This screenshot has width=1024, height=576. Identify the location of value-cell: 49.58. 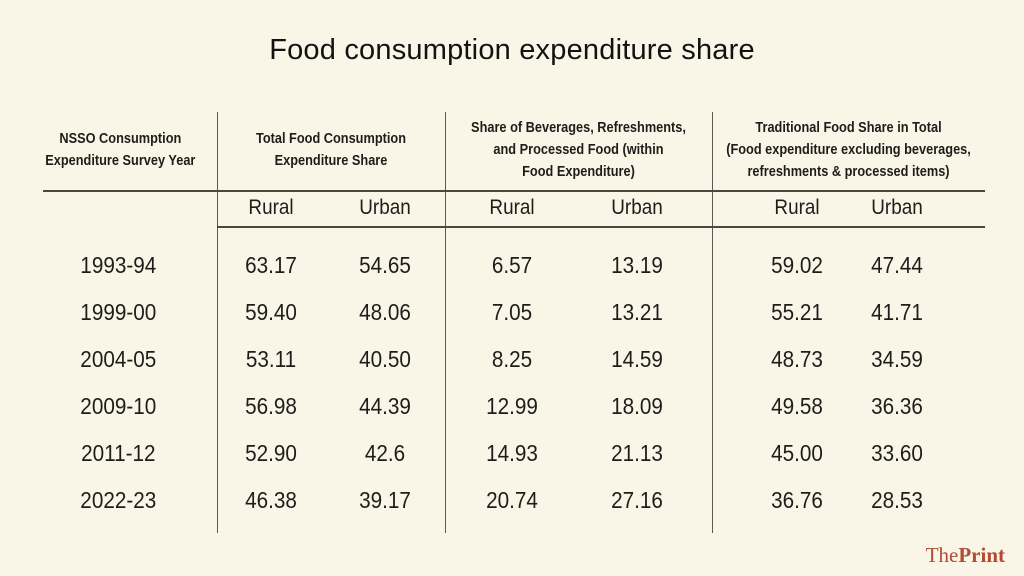
(797, 406).